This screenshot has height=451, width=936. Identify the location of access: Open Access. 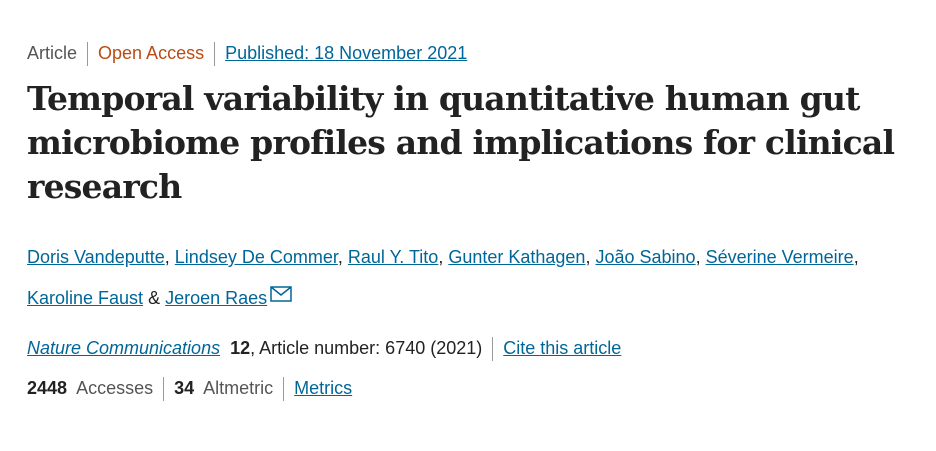
(151, 52).